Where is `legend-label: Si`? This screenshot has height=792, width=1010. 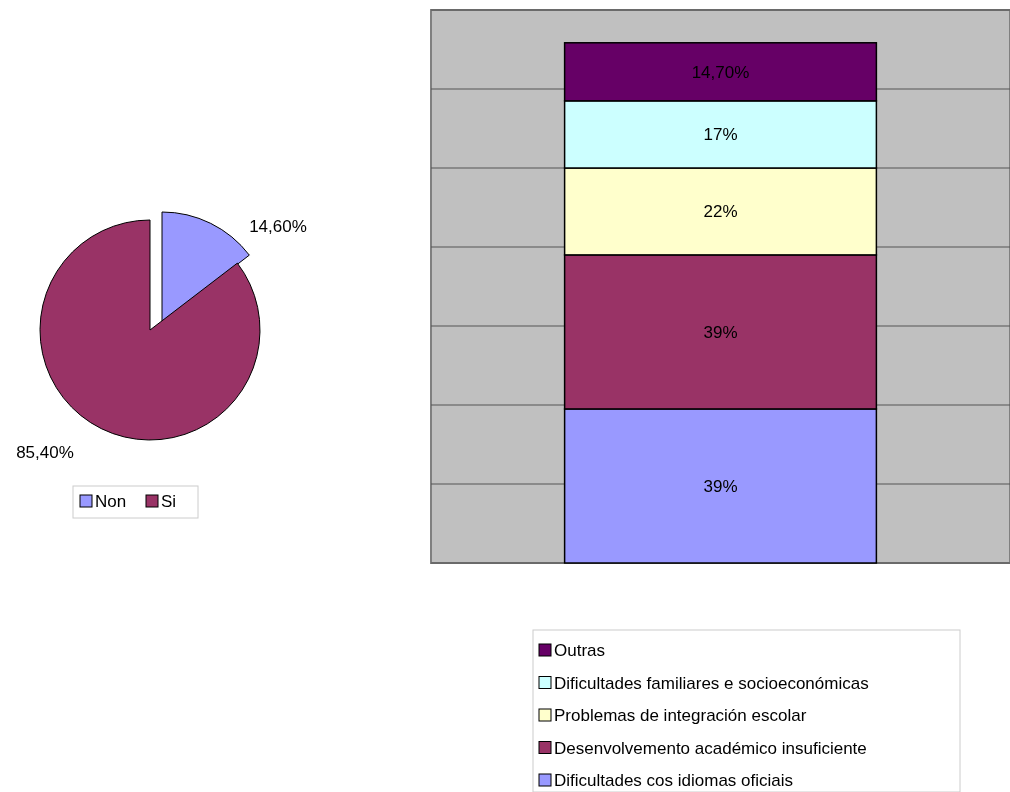
legend-label: Si is located at coordinates (169, 501).